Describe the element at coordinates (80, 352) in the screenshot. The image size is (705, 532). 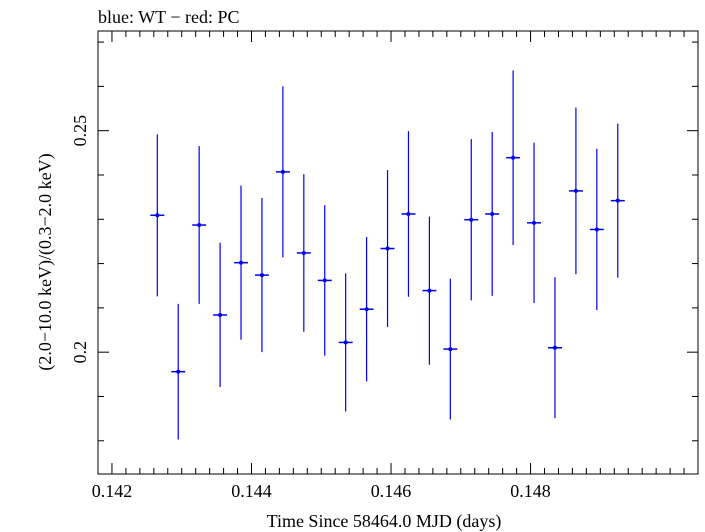
I see `y-tick-label: 0.2` at that location.